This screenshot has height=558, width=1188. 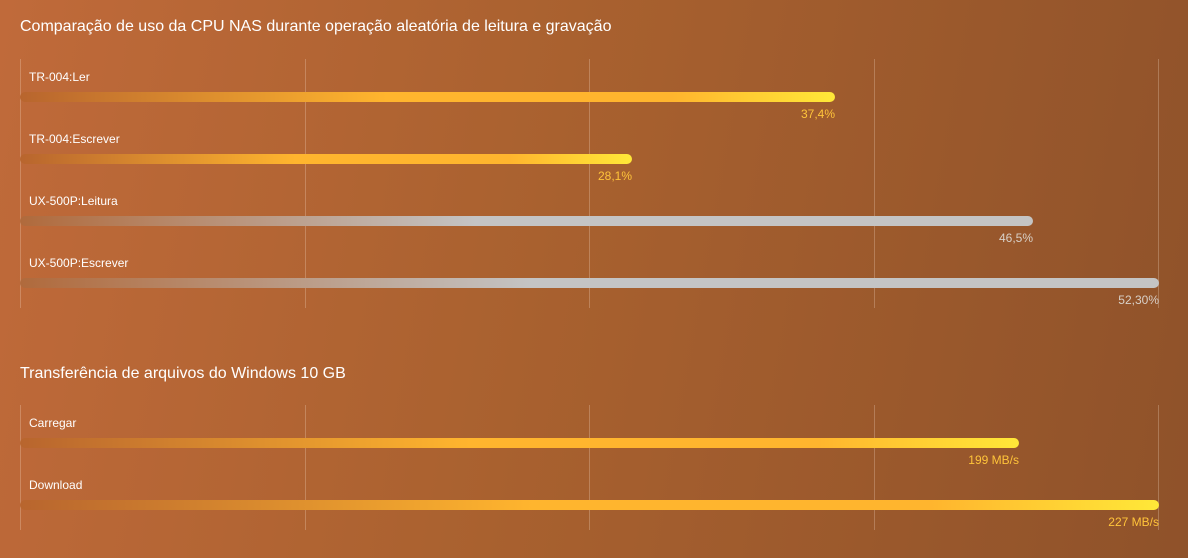 What do you see at coordinates (1138, 300) in the screenshot?
I see `bar-value-label: 52,30%` at bounding box center [1138, 300].